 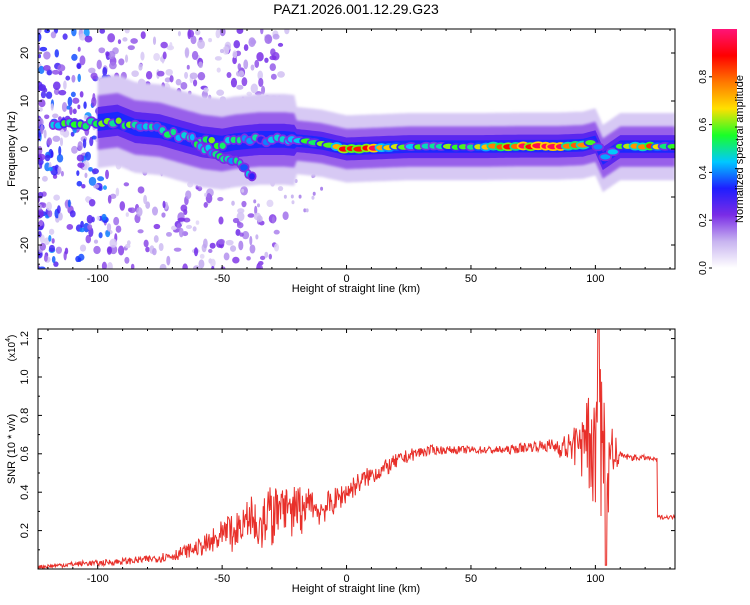 What do you see at coordinates (25, 530) in the screenshot?
I see `snr-y-tick-label: 0.2` at bounding box center [25, 530].